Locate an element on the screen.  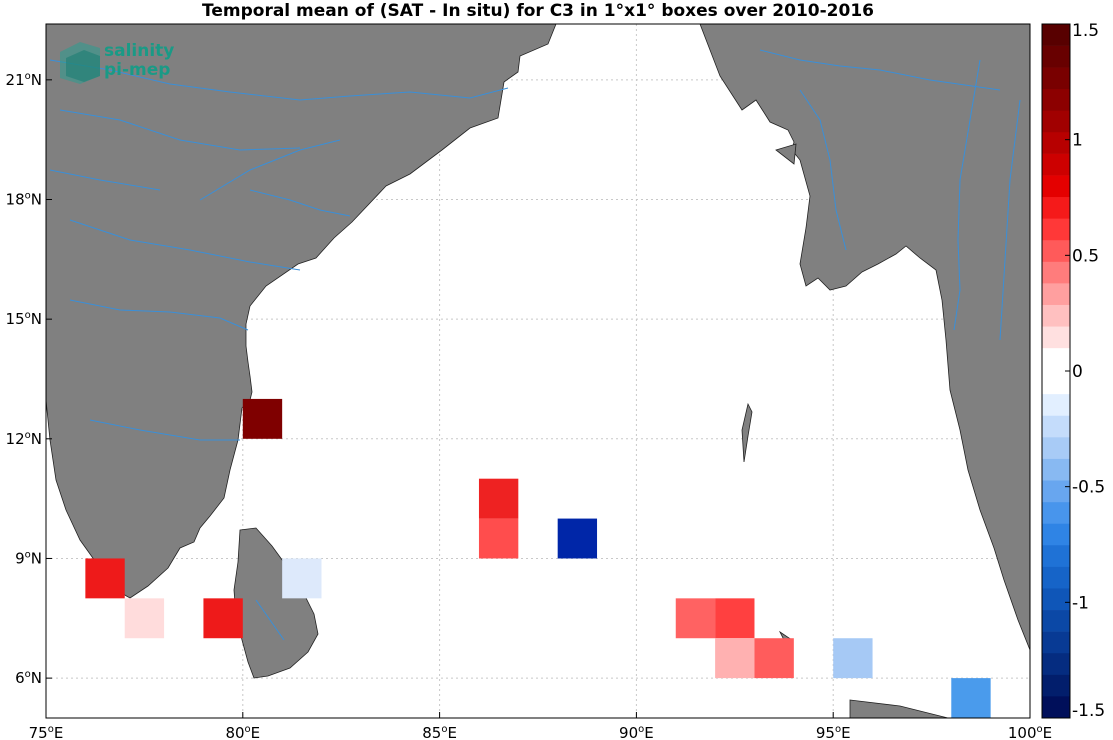
logo-icon is located at coordinates (80, 63).